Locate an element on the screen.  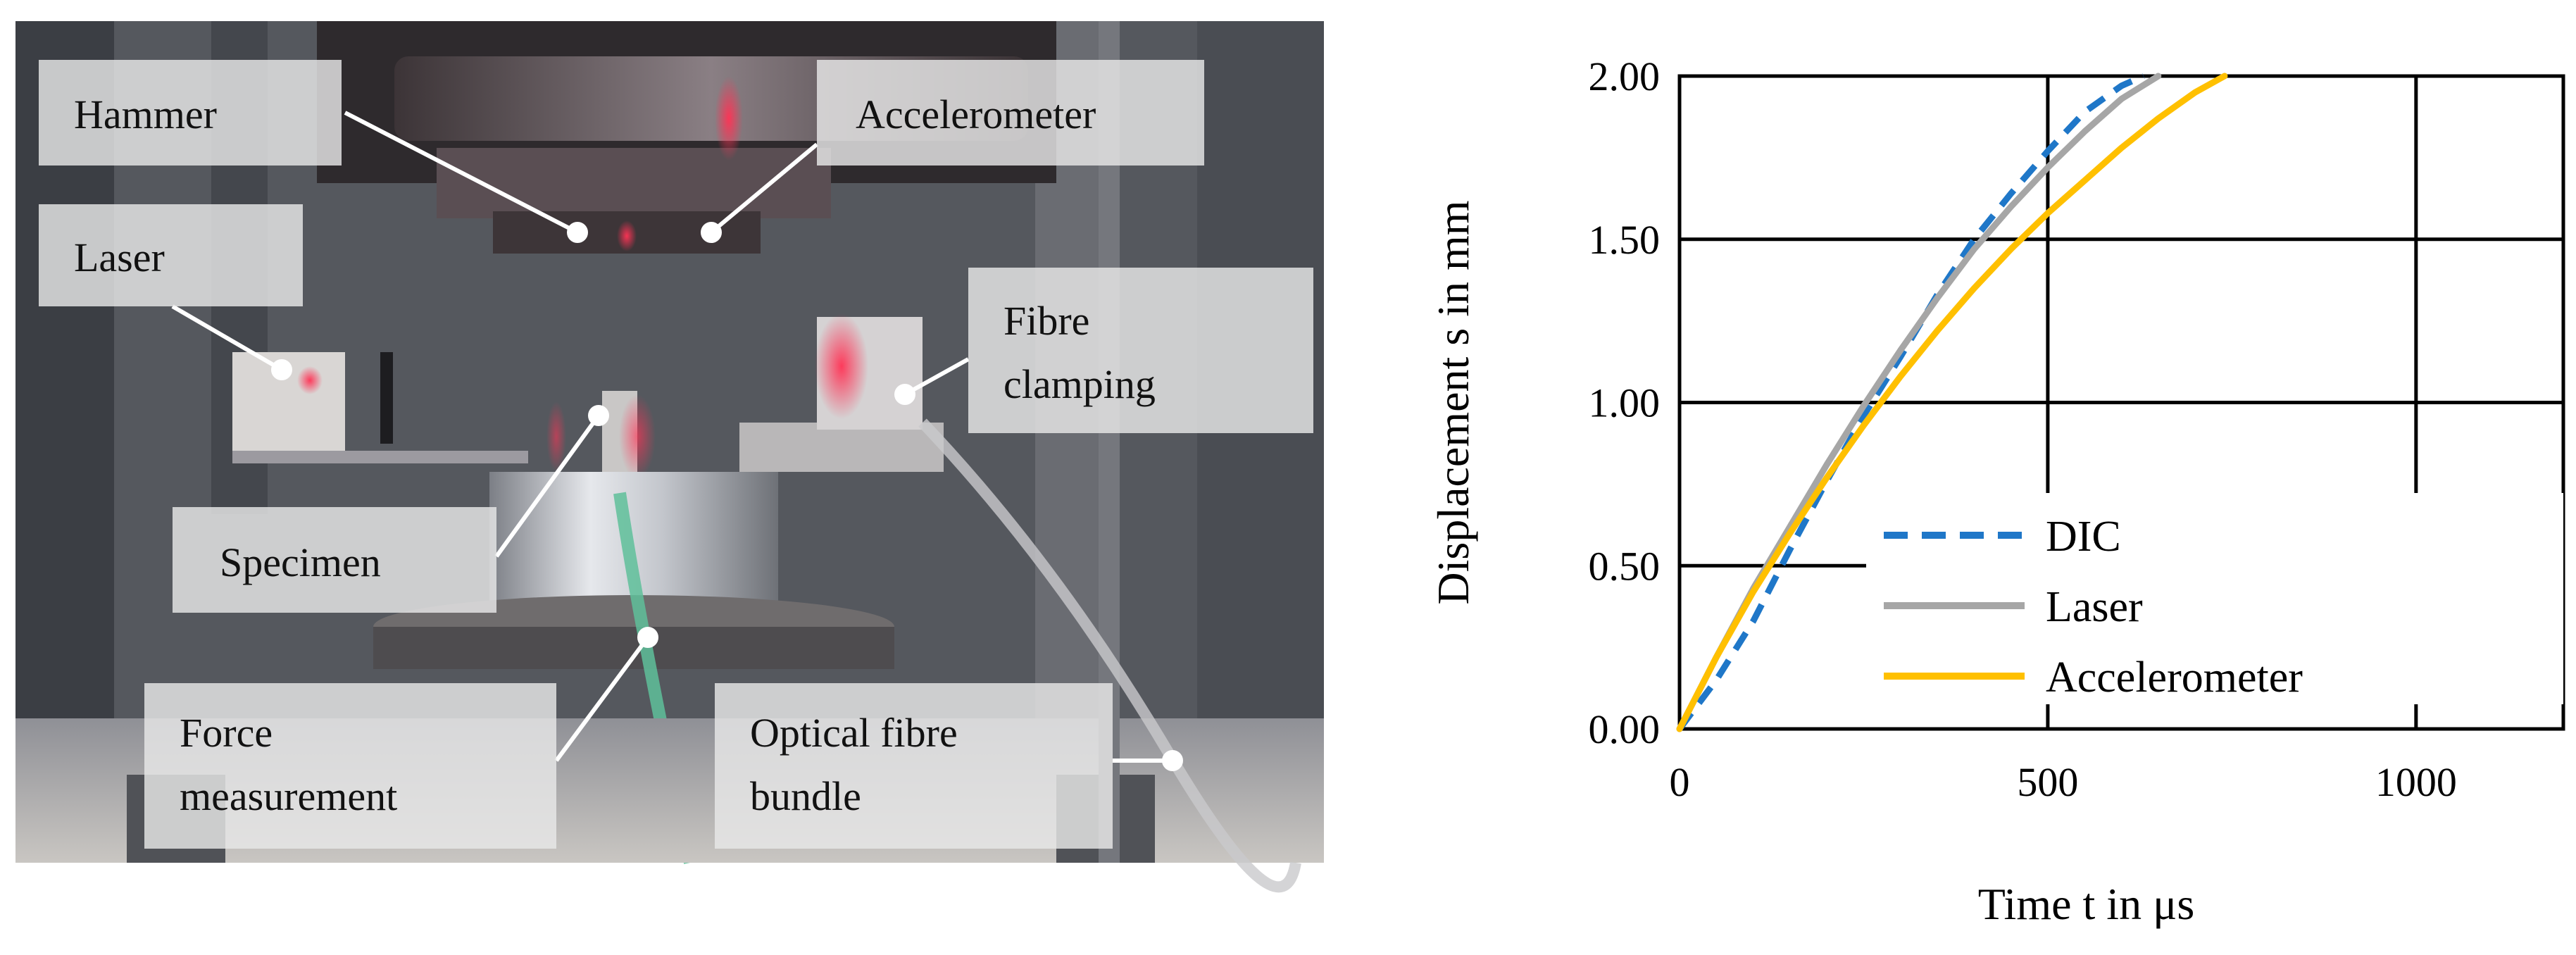
series-line-accelerometer is located at coordinates (1952, 403).